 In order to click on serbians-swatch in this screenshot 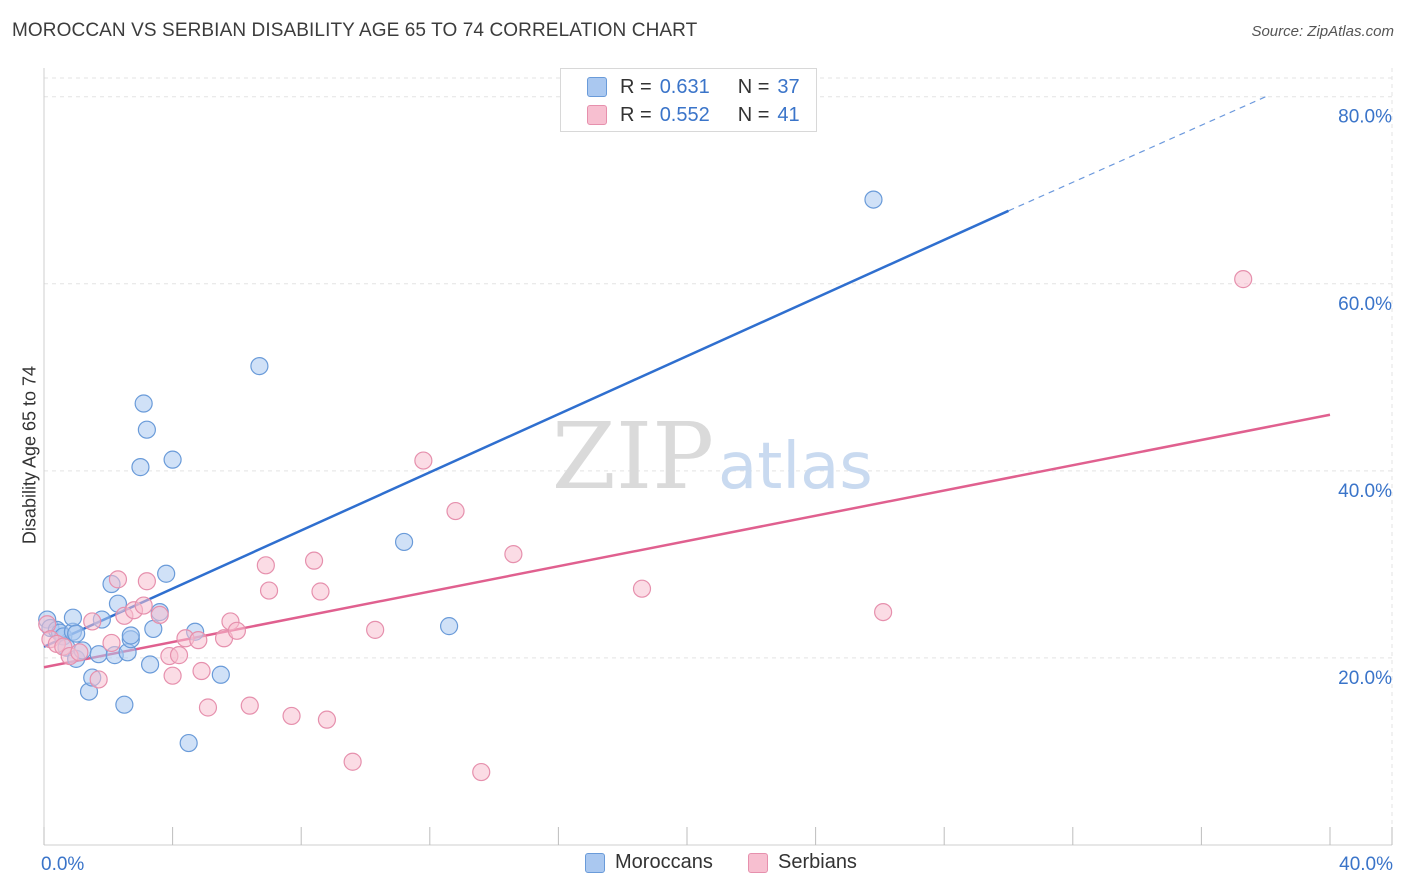, I will do `click(597, 115)`.